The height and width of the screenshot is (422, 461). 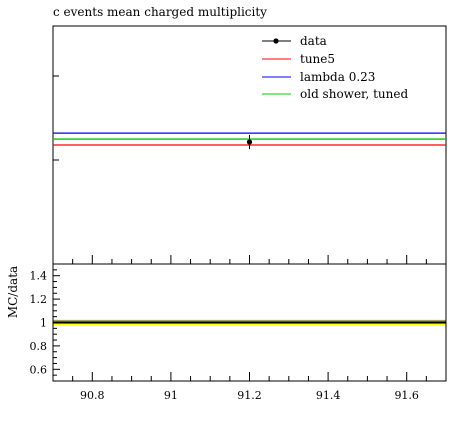 What do you see at coordinates (39, 346) in the screenshot?
I see `ratio-y-tick-label: 0.8` at bounding box center [39, 346].